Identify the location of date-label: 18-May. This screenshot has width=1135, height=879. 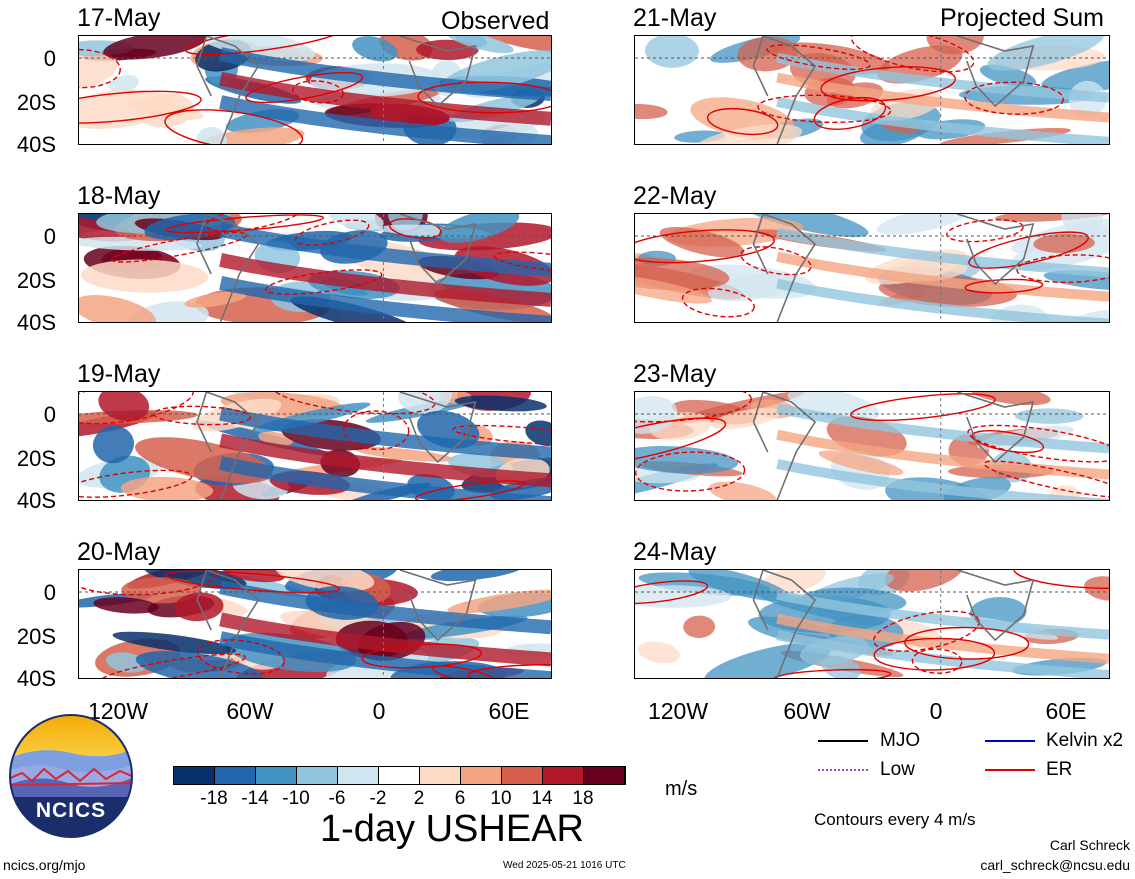
(119, 196).